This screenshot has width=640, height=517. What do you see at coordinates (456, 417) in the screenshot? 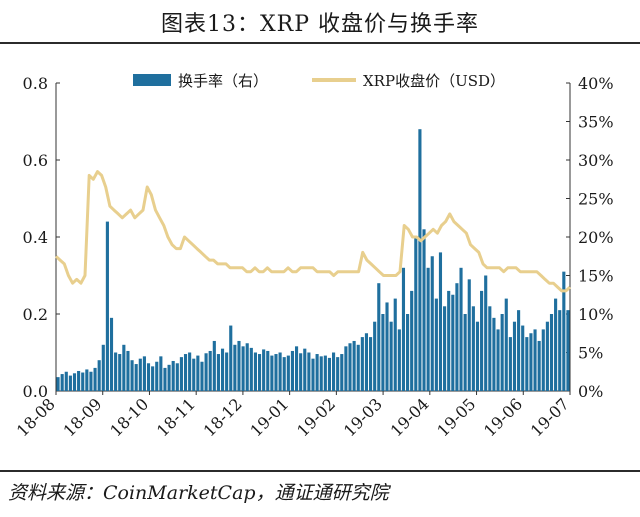
I see `x-tick-label: 19-05` at bounding box center [456, 417].